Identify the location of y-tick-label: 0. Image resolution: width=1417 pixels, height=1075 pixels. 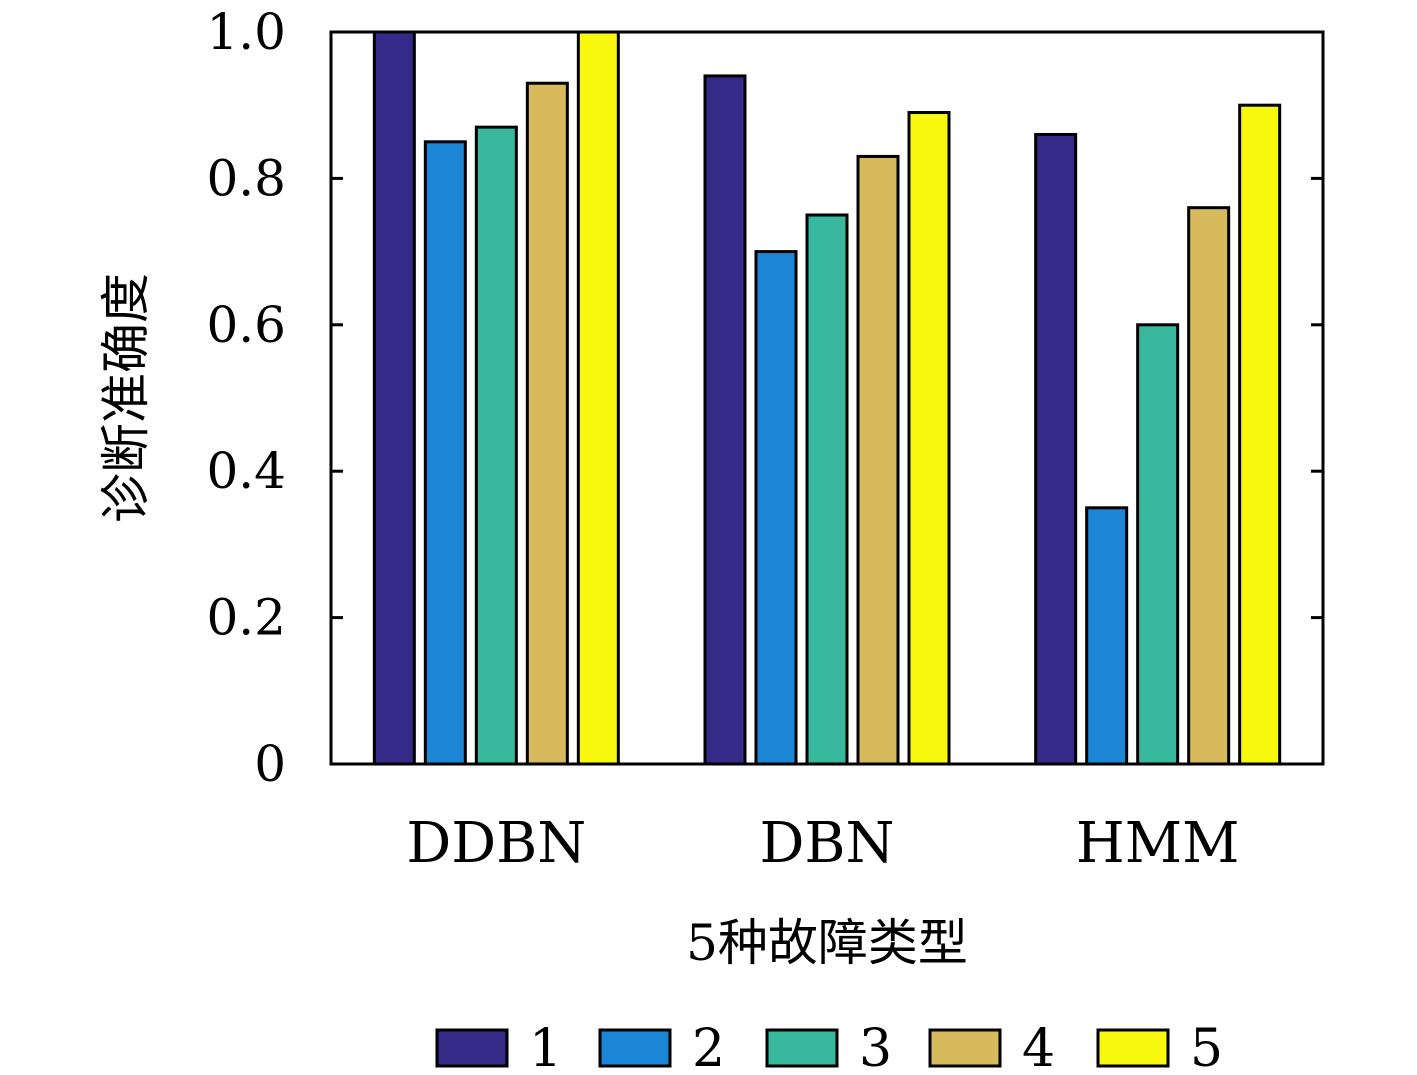
(270, 764).